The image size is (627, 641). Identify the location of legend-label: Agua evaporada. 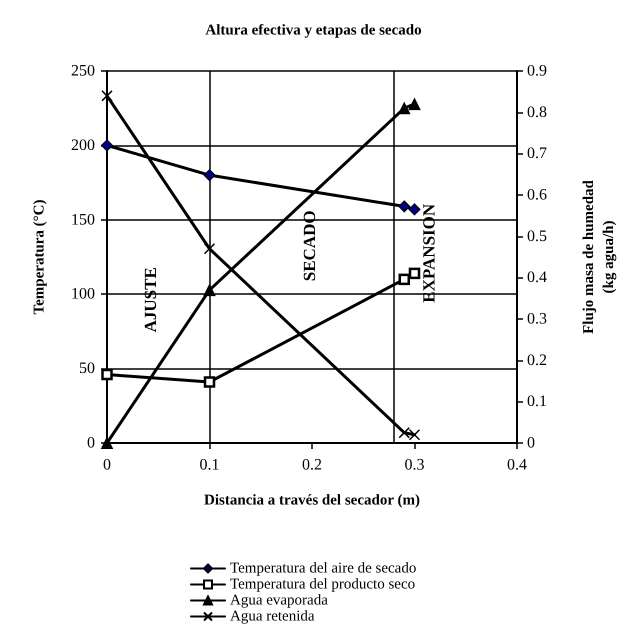
(279, 600).